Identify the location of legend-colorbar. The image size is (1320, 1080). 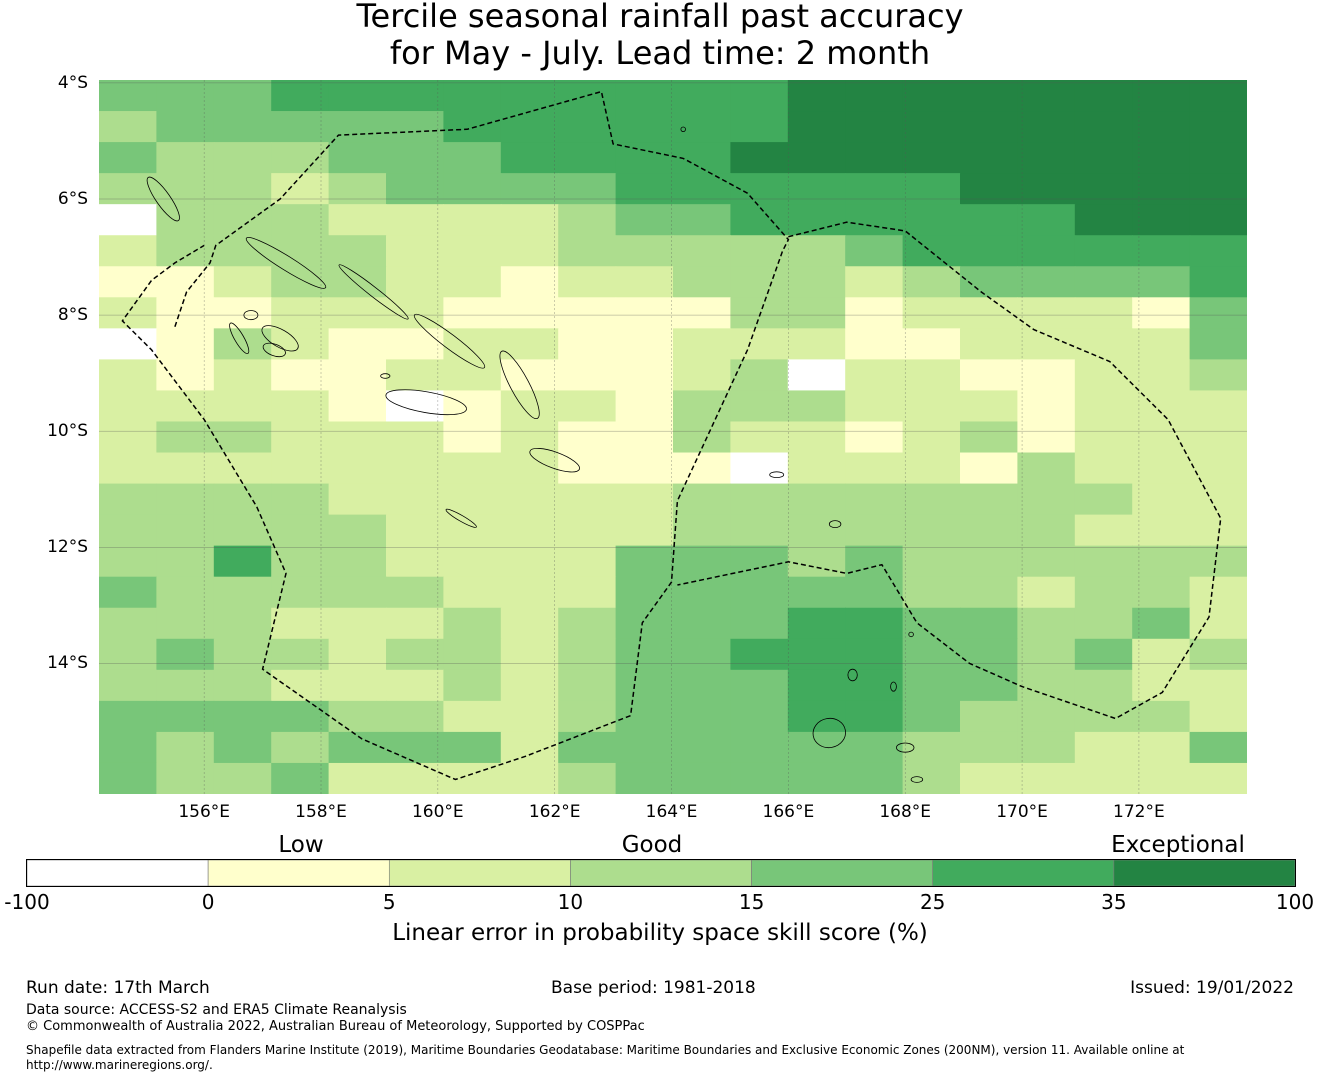
(661, 873).